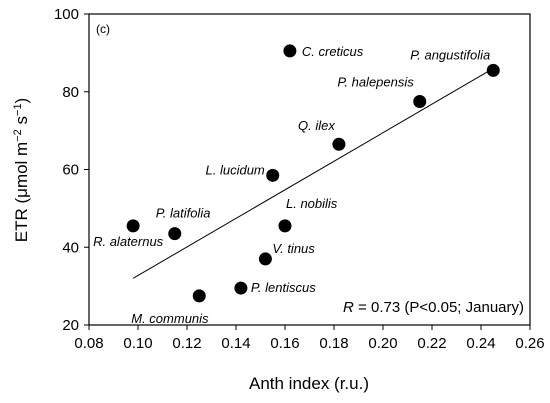 The height and width of the screenshot is (403, 550). What do you see at coordinates (183, 213) in the screenshot?
I see `point-label: P. latifolia` at bounding box center [183, 213].